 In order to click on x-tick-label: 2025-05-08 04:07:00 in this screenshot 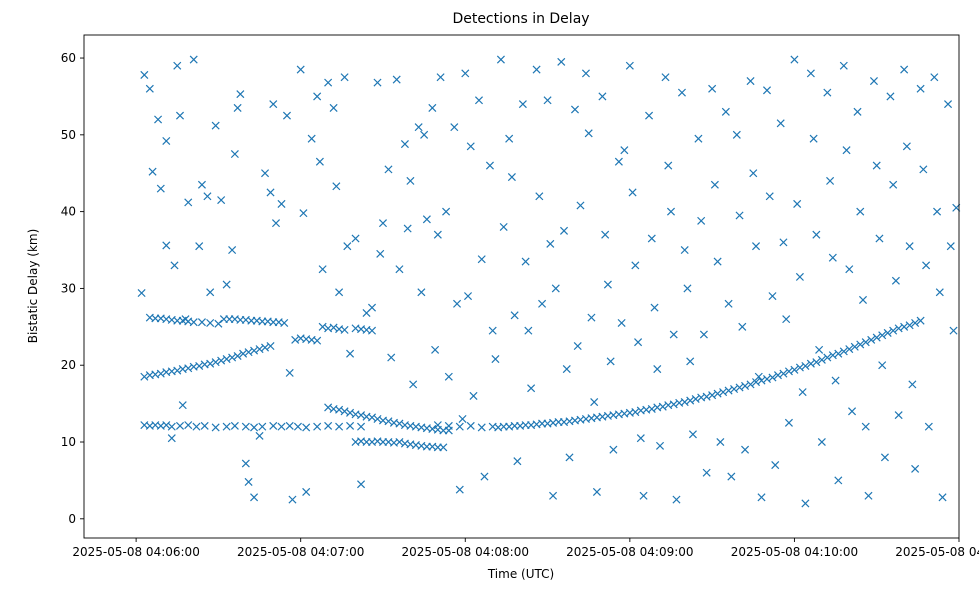, I will do `click(300, 552)`.